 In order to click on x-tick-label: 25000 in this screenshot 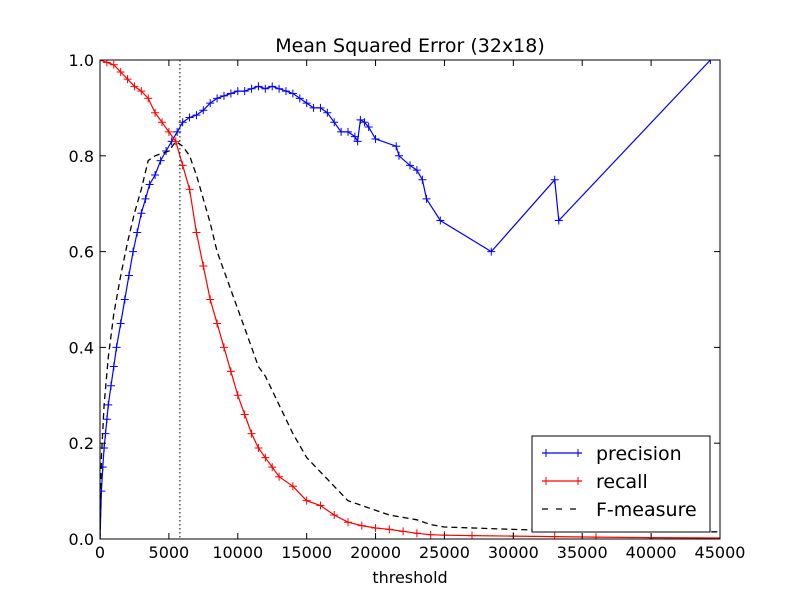, I will do `click(444, 552)`.